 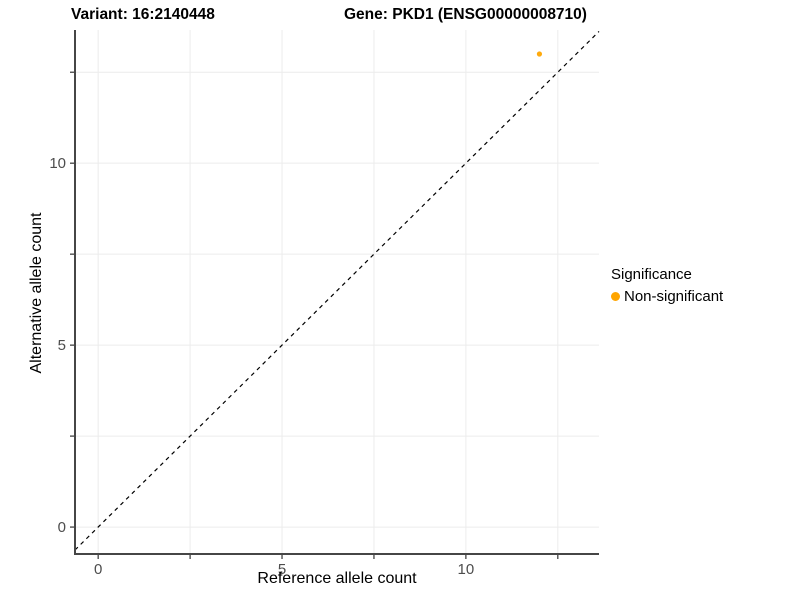 What do you see at coordinates (465, 14) in the screenshot?
I see `gene-title: Gene: PKD1 (ENSG00000008710)` at bounding box center [465, 14].